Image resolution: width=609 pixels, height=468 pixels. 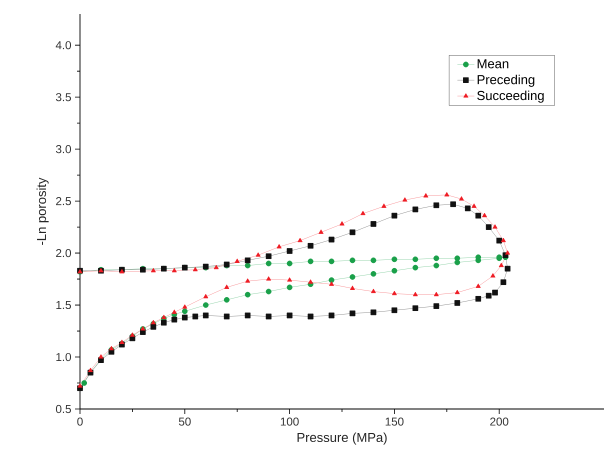 What do you see at coordinates (63, 97) in the screenshot?
I see `y-tick-label: 3.5` at bounding box center [63, 97].